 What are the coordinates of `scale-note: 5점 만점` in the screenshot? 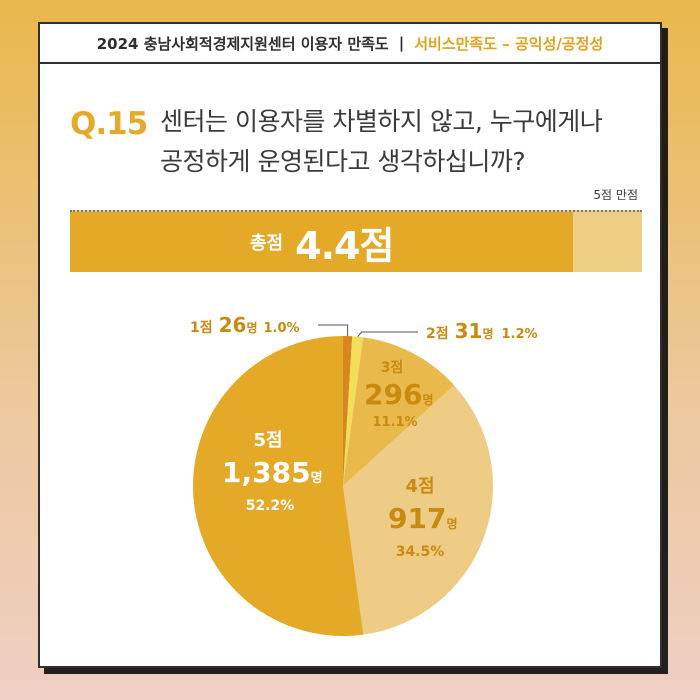 It's located at (615, 195).